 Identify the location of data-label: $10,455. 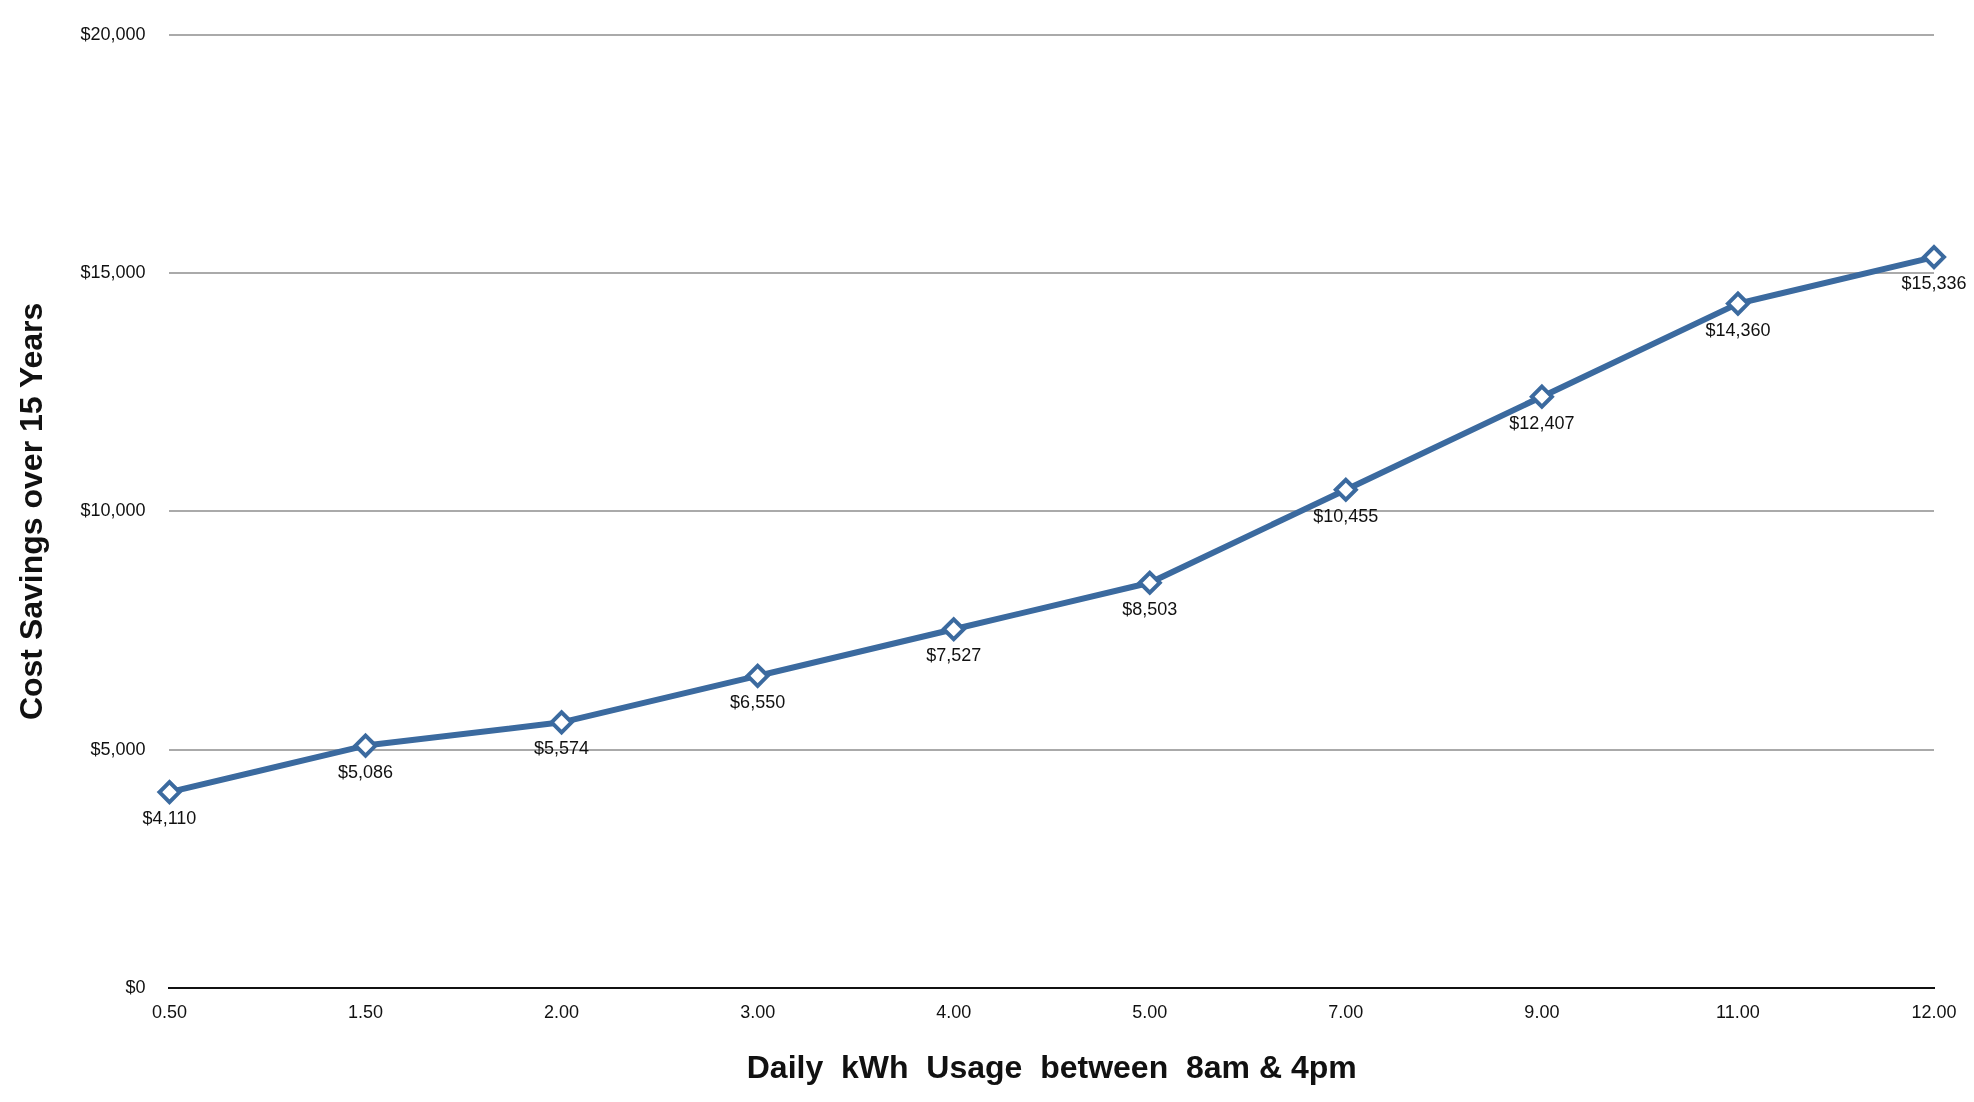
(1346, 515).